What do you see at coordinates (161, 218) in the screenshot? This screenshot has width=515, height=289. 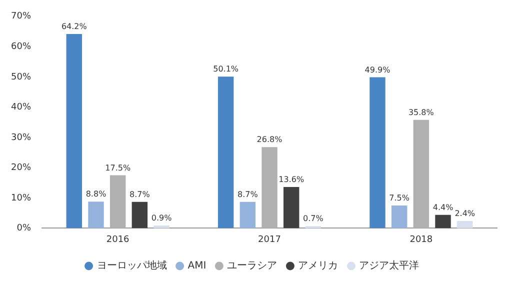 I see `data-label: 0.9%` at bounding box center [161, 218].